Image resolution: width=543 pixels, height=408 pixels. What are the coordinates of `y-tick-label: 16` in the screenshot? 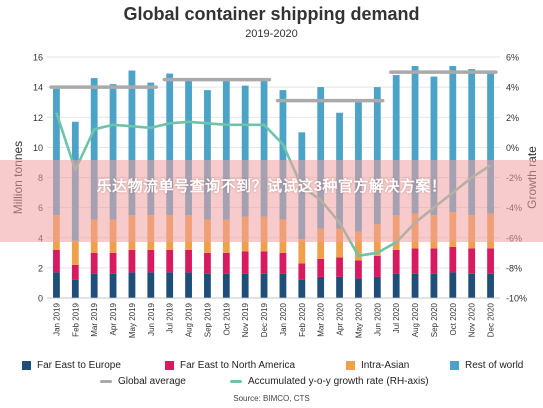 It's located at (38, 58).